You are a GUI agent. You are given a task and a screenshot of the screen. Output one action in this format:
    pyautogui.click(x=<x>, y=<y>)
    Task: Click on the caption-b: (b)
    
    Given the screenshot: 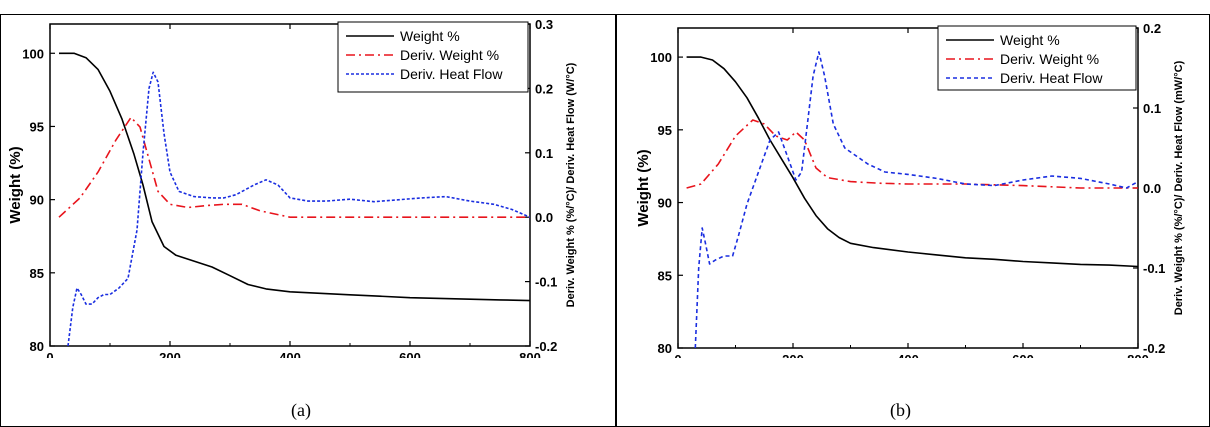 What is the action you would take?
    pyautogui.click(x=900, y=410)
    